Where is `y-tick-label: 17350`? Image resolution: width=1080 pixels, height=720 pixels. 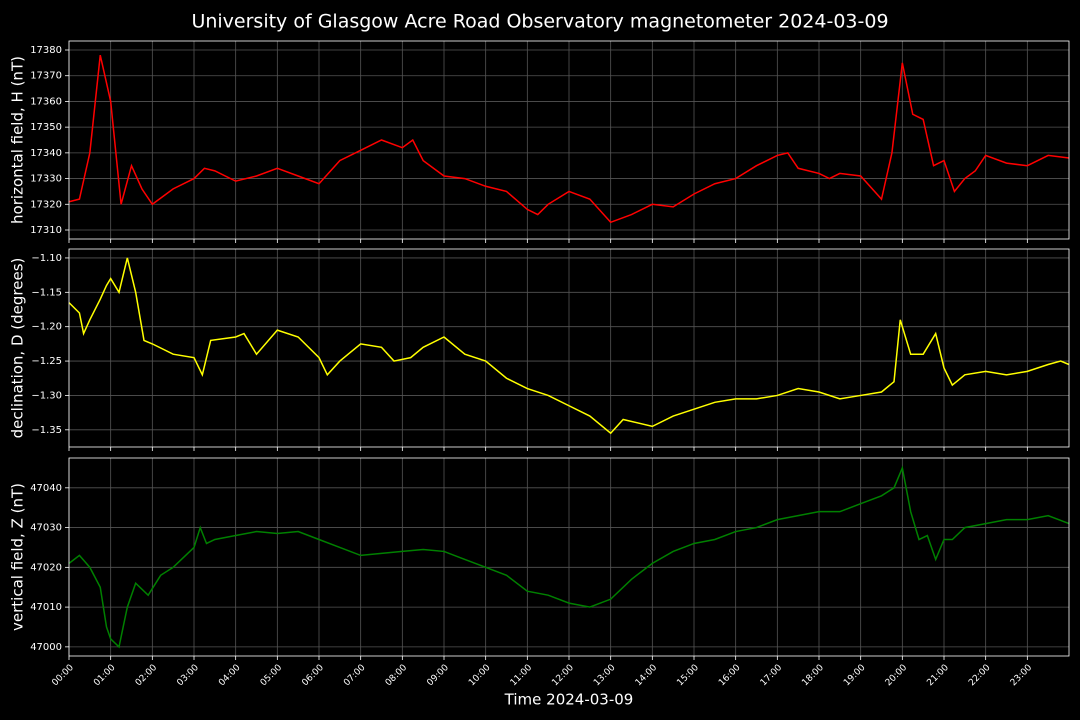 y-tick-label: 17350 is located at coordinates (46, 127).